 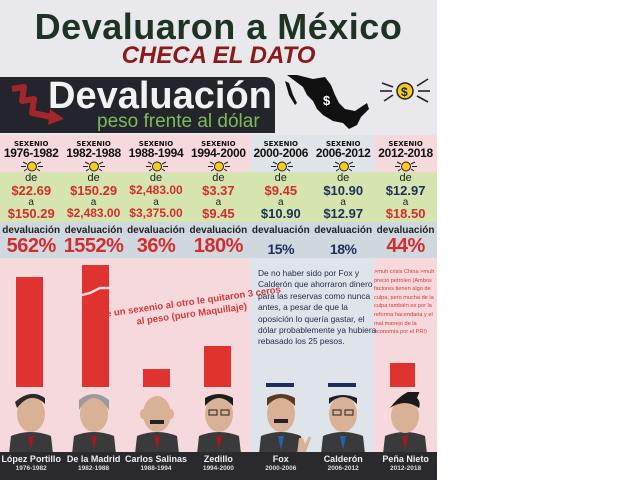 What do you see at coordinates (280, 459) in the screenshot?
I see `president-name: Fox` at bounding box center [280, 459].